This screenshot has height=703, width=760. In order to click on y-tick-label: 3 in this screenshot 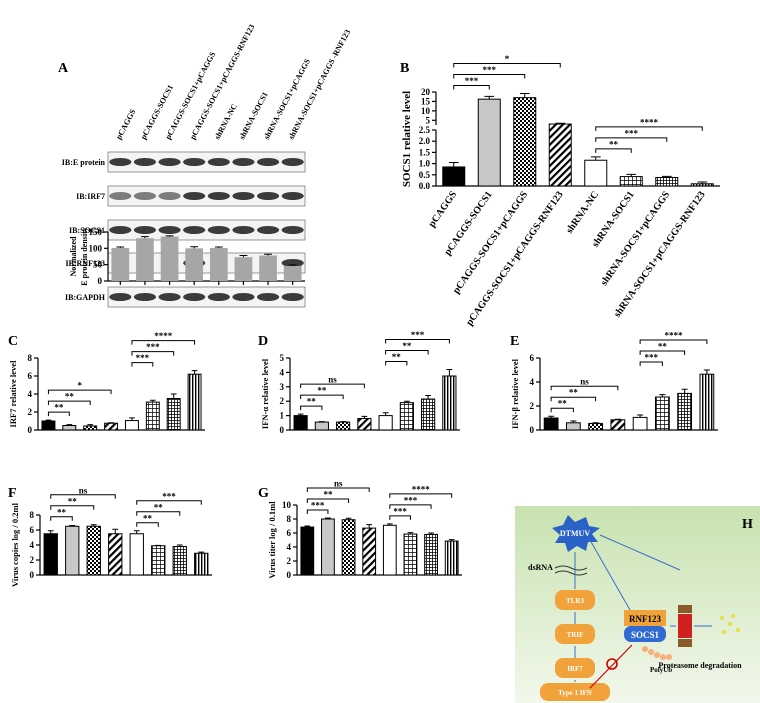, I will do `click(282, 387)`.